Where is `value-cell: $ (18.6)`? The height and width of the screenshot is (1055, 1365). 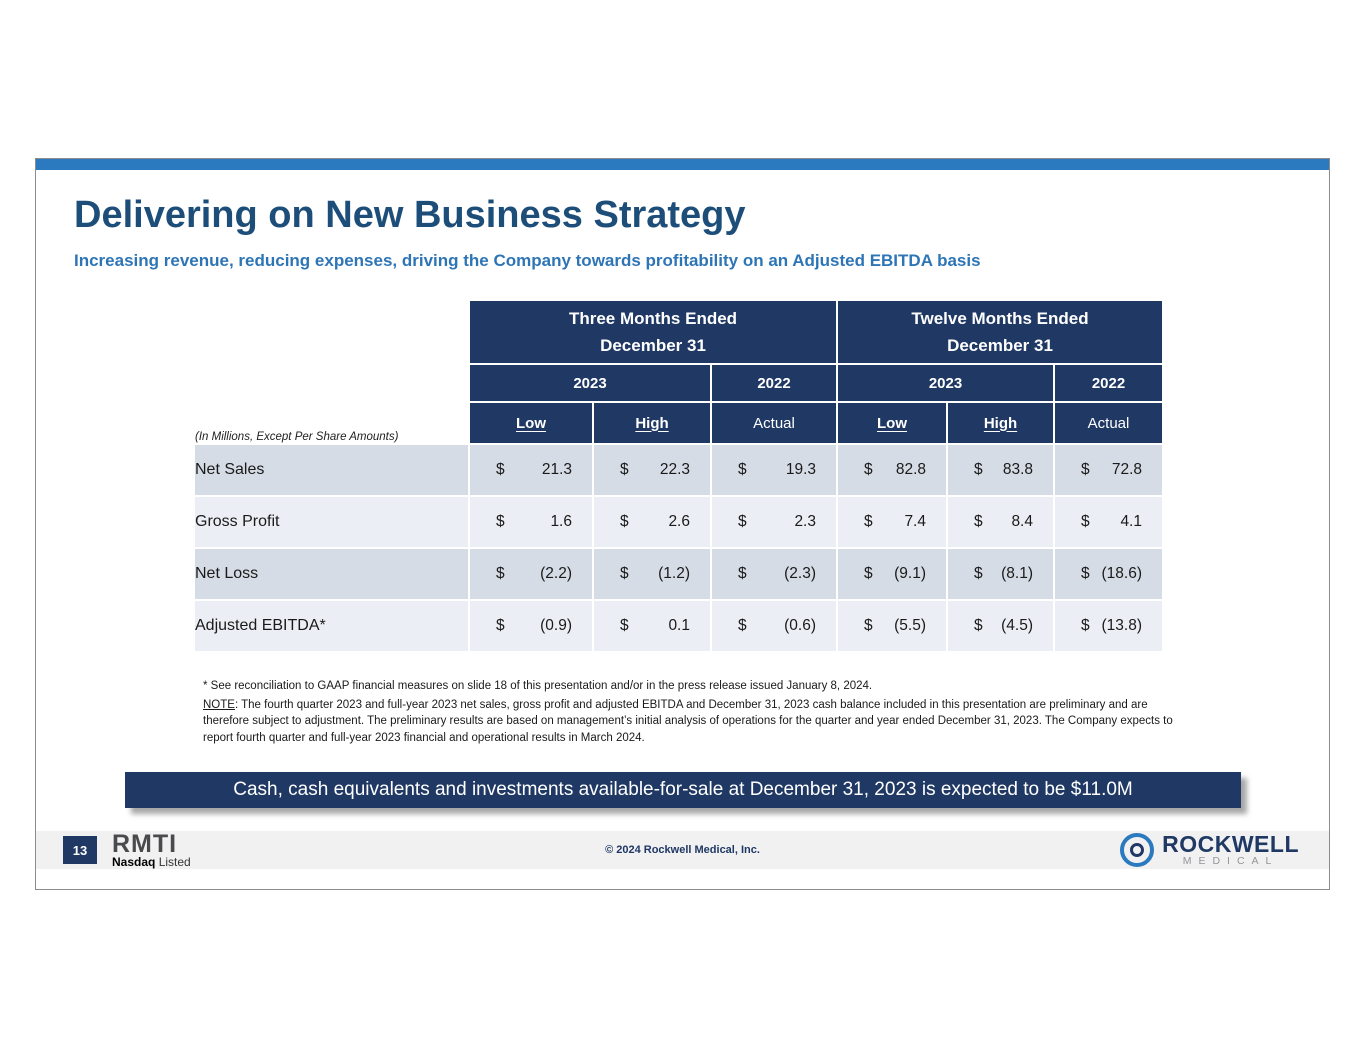
value-cell: $ (18.6) is located at coordinates (1108, 574).